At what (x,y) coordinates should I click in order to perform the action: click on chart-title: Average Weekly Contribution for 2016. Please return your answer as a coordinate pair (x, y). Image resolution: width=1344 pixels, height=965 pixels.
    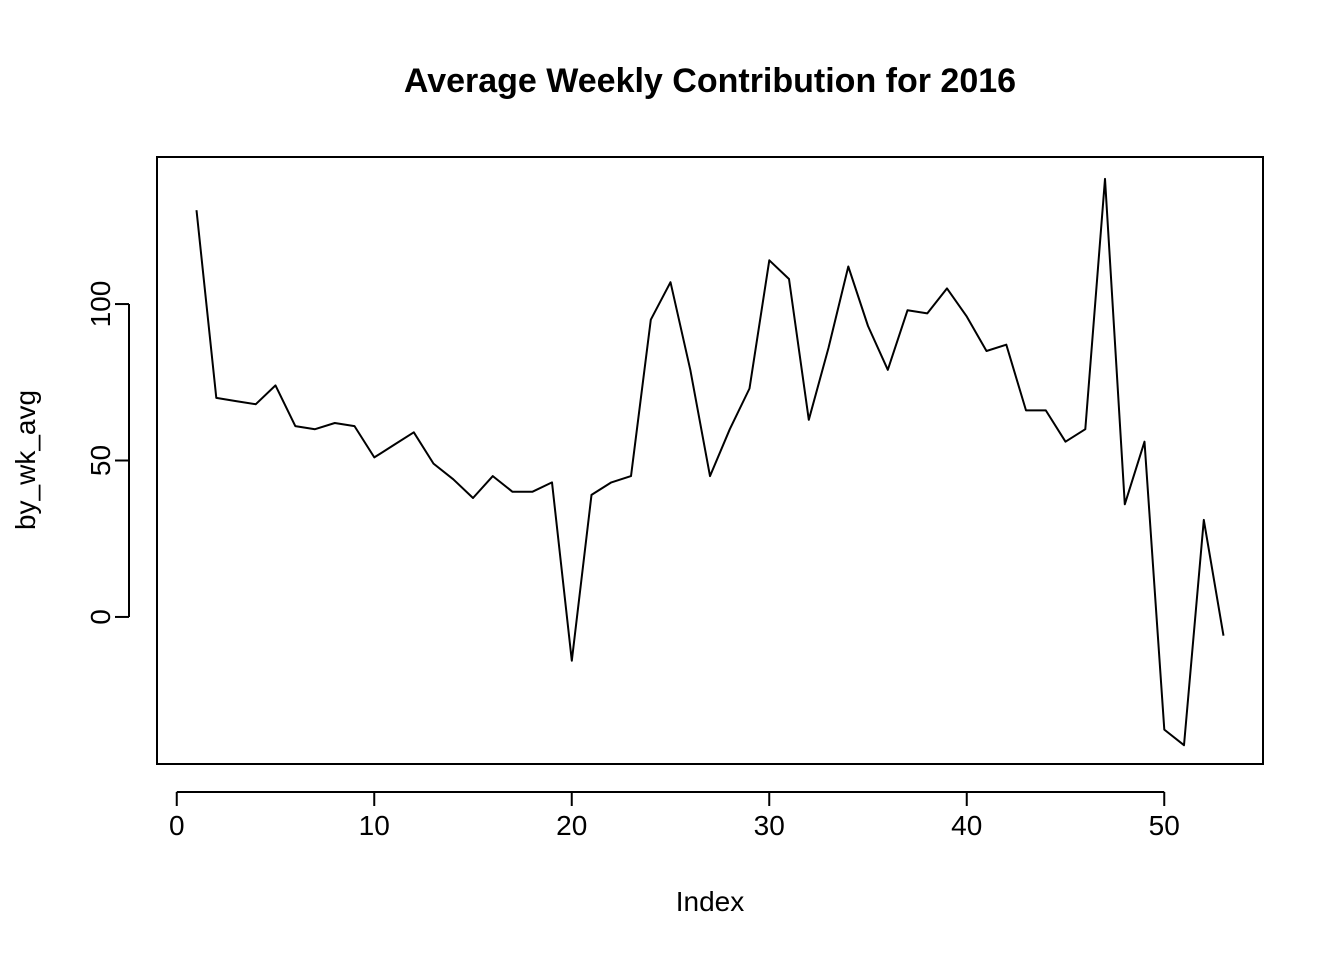
    Looking at the image, I should click on (710, 81).